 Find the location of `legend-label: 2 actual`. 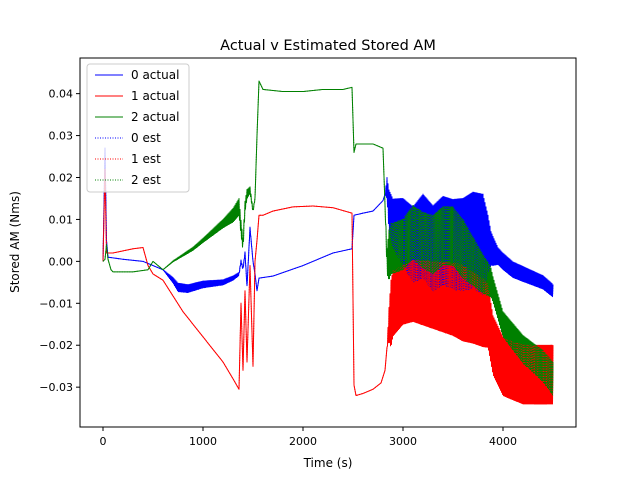

legend-label: 2 actual is located at coordinates (155, 117).